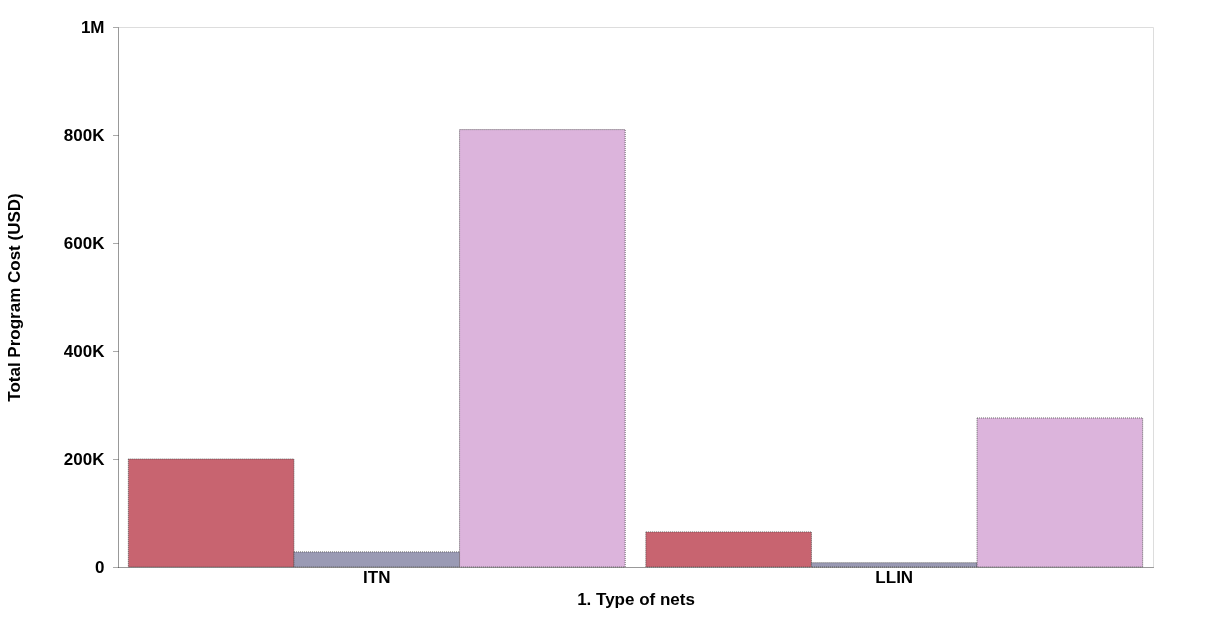  Describe the element at coordinates (636, 599) in the screenshot. I see `x-axis-title: 1. Type of nets` at that location.